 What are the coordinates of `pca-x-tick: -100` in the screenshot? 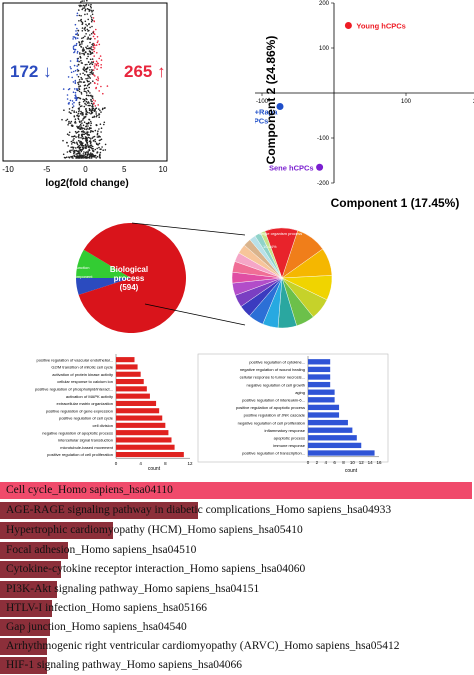 It's located at (262, 102).